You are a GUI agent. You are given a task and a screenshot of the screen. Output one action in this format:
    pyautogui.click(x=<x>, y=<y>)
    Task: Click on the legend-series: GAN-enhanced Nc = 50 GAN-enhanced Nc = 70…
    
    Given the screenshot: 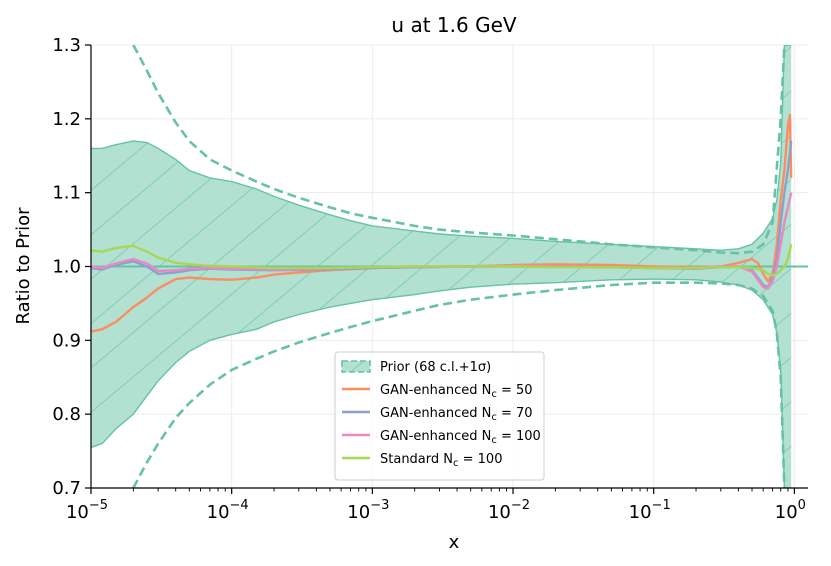 What is the action you would take?
    pyautogui.click(x=441, y=426)
    